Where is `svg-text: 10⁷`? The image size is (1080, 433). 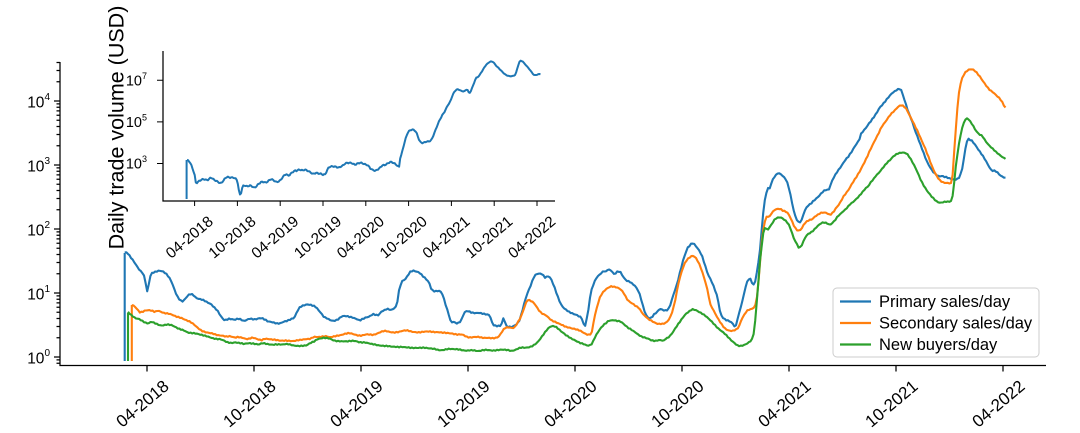 svg-text: 10⁷ is located at coordinates (136, 80).